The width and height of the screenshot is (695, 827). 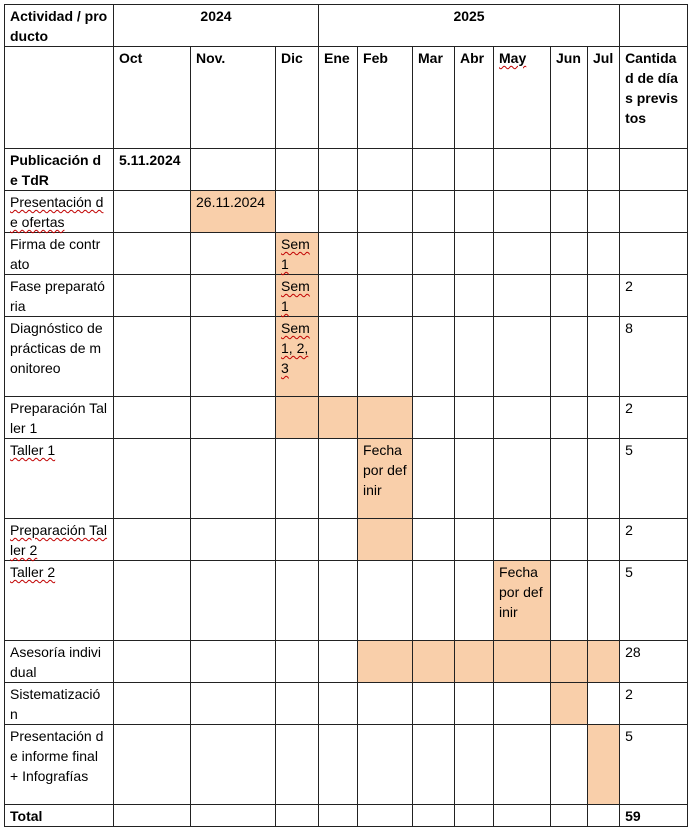 What do you see at coordinates (346, 253) in the screenshot?
I see `activity-row: Firma de contrato Sem 1` at bounding box center [346, 253].